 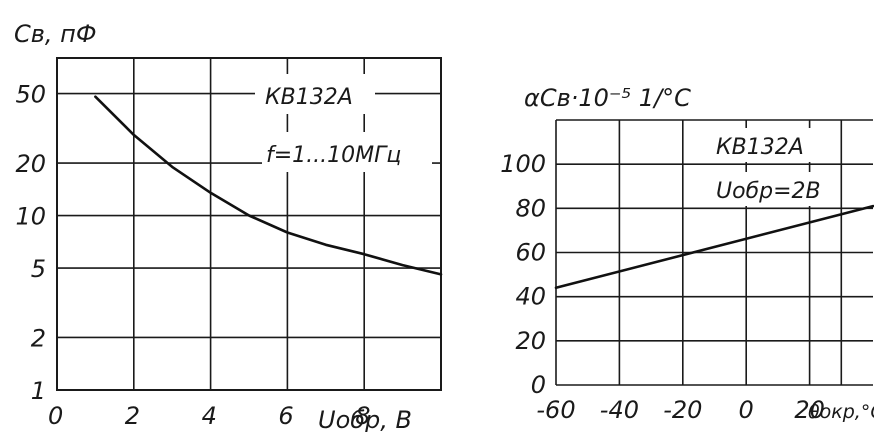 I want to click on left-y-tick-label: 20, so click(x=30, y=164).